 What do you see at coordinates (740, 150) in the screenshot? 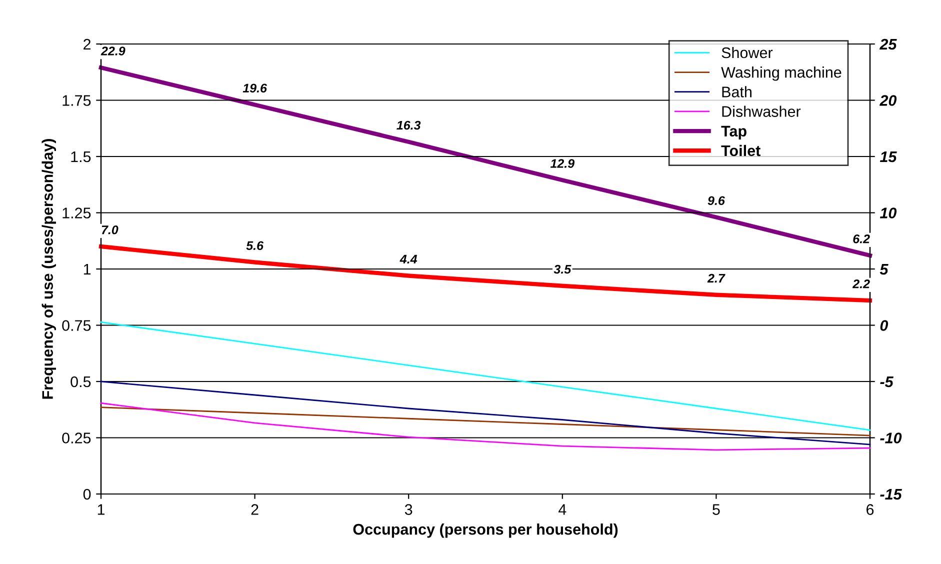
I see `legend-label: Toilet` at bounding box center [740, 150].